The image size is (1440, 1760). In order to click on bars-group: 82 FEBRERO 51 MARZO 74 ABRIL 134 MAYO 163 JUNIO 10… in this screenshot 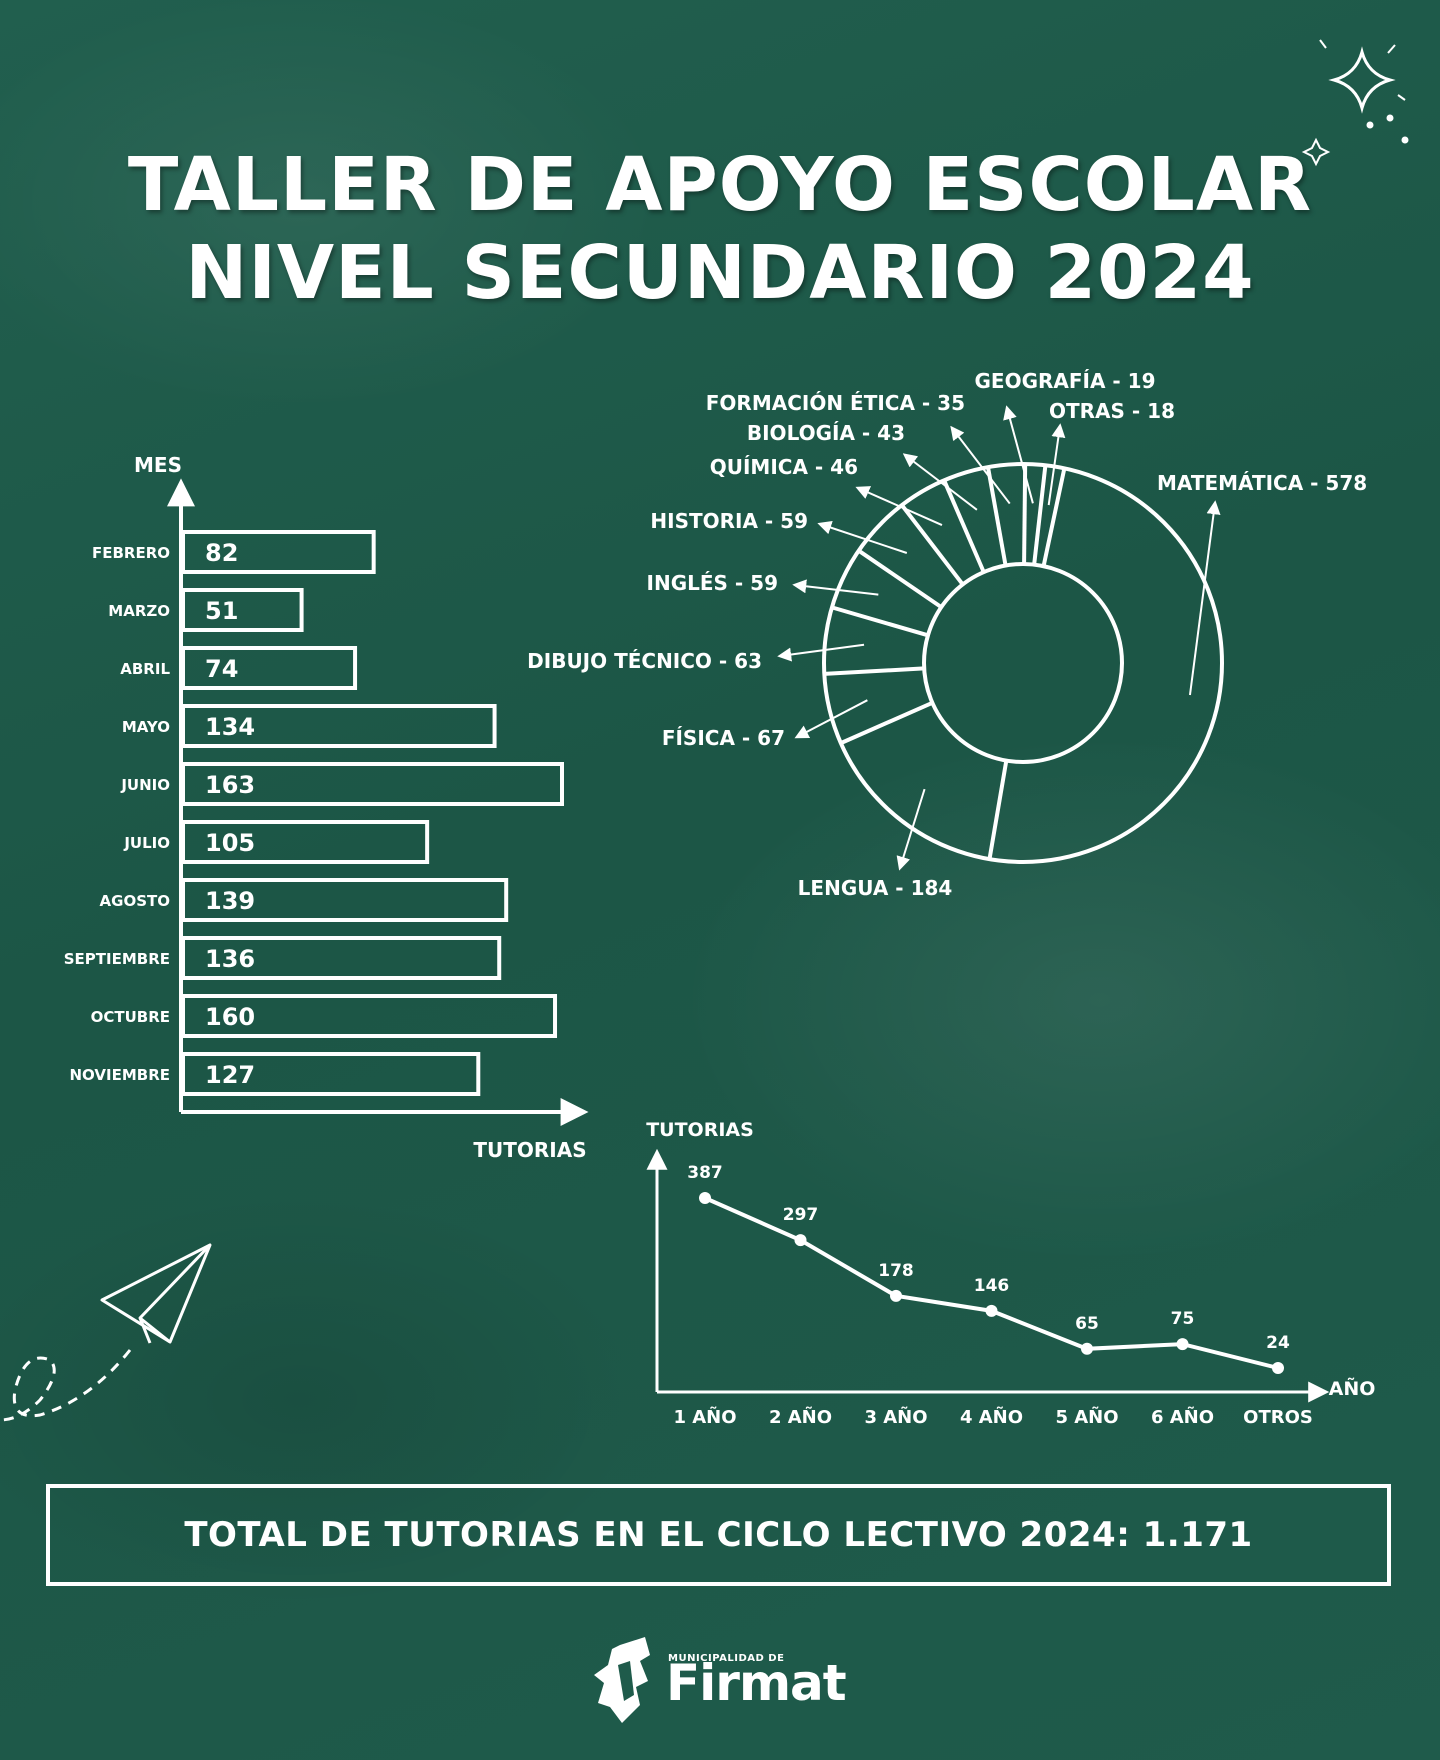, I will do `click(314, 813)`.